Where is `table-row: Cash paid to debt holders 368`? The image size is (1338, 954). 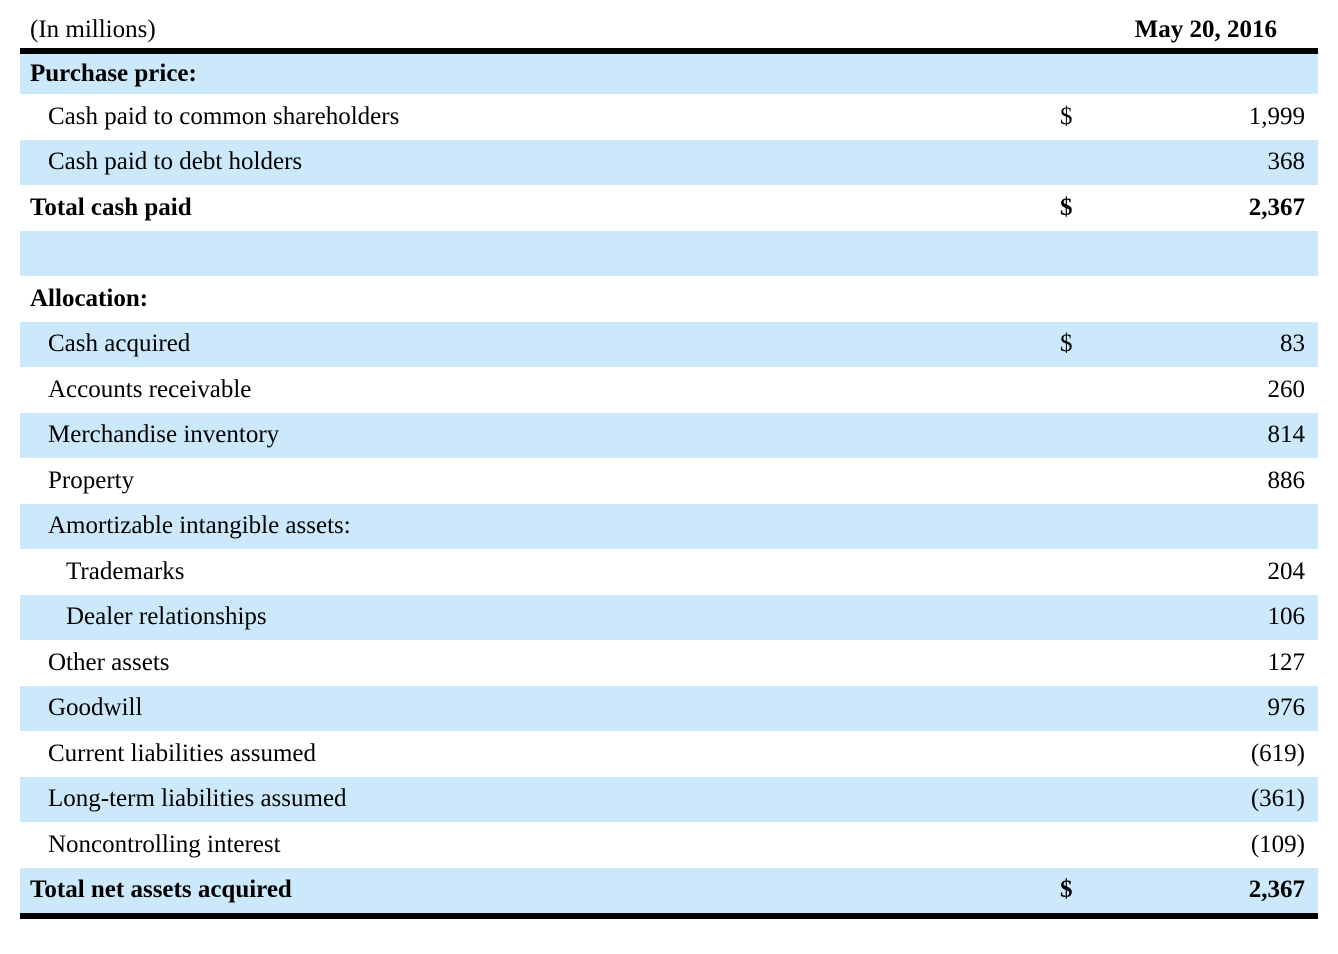
table-row: Cash paid to debt holders 368 is located at coordinates (669, 162).